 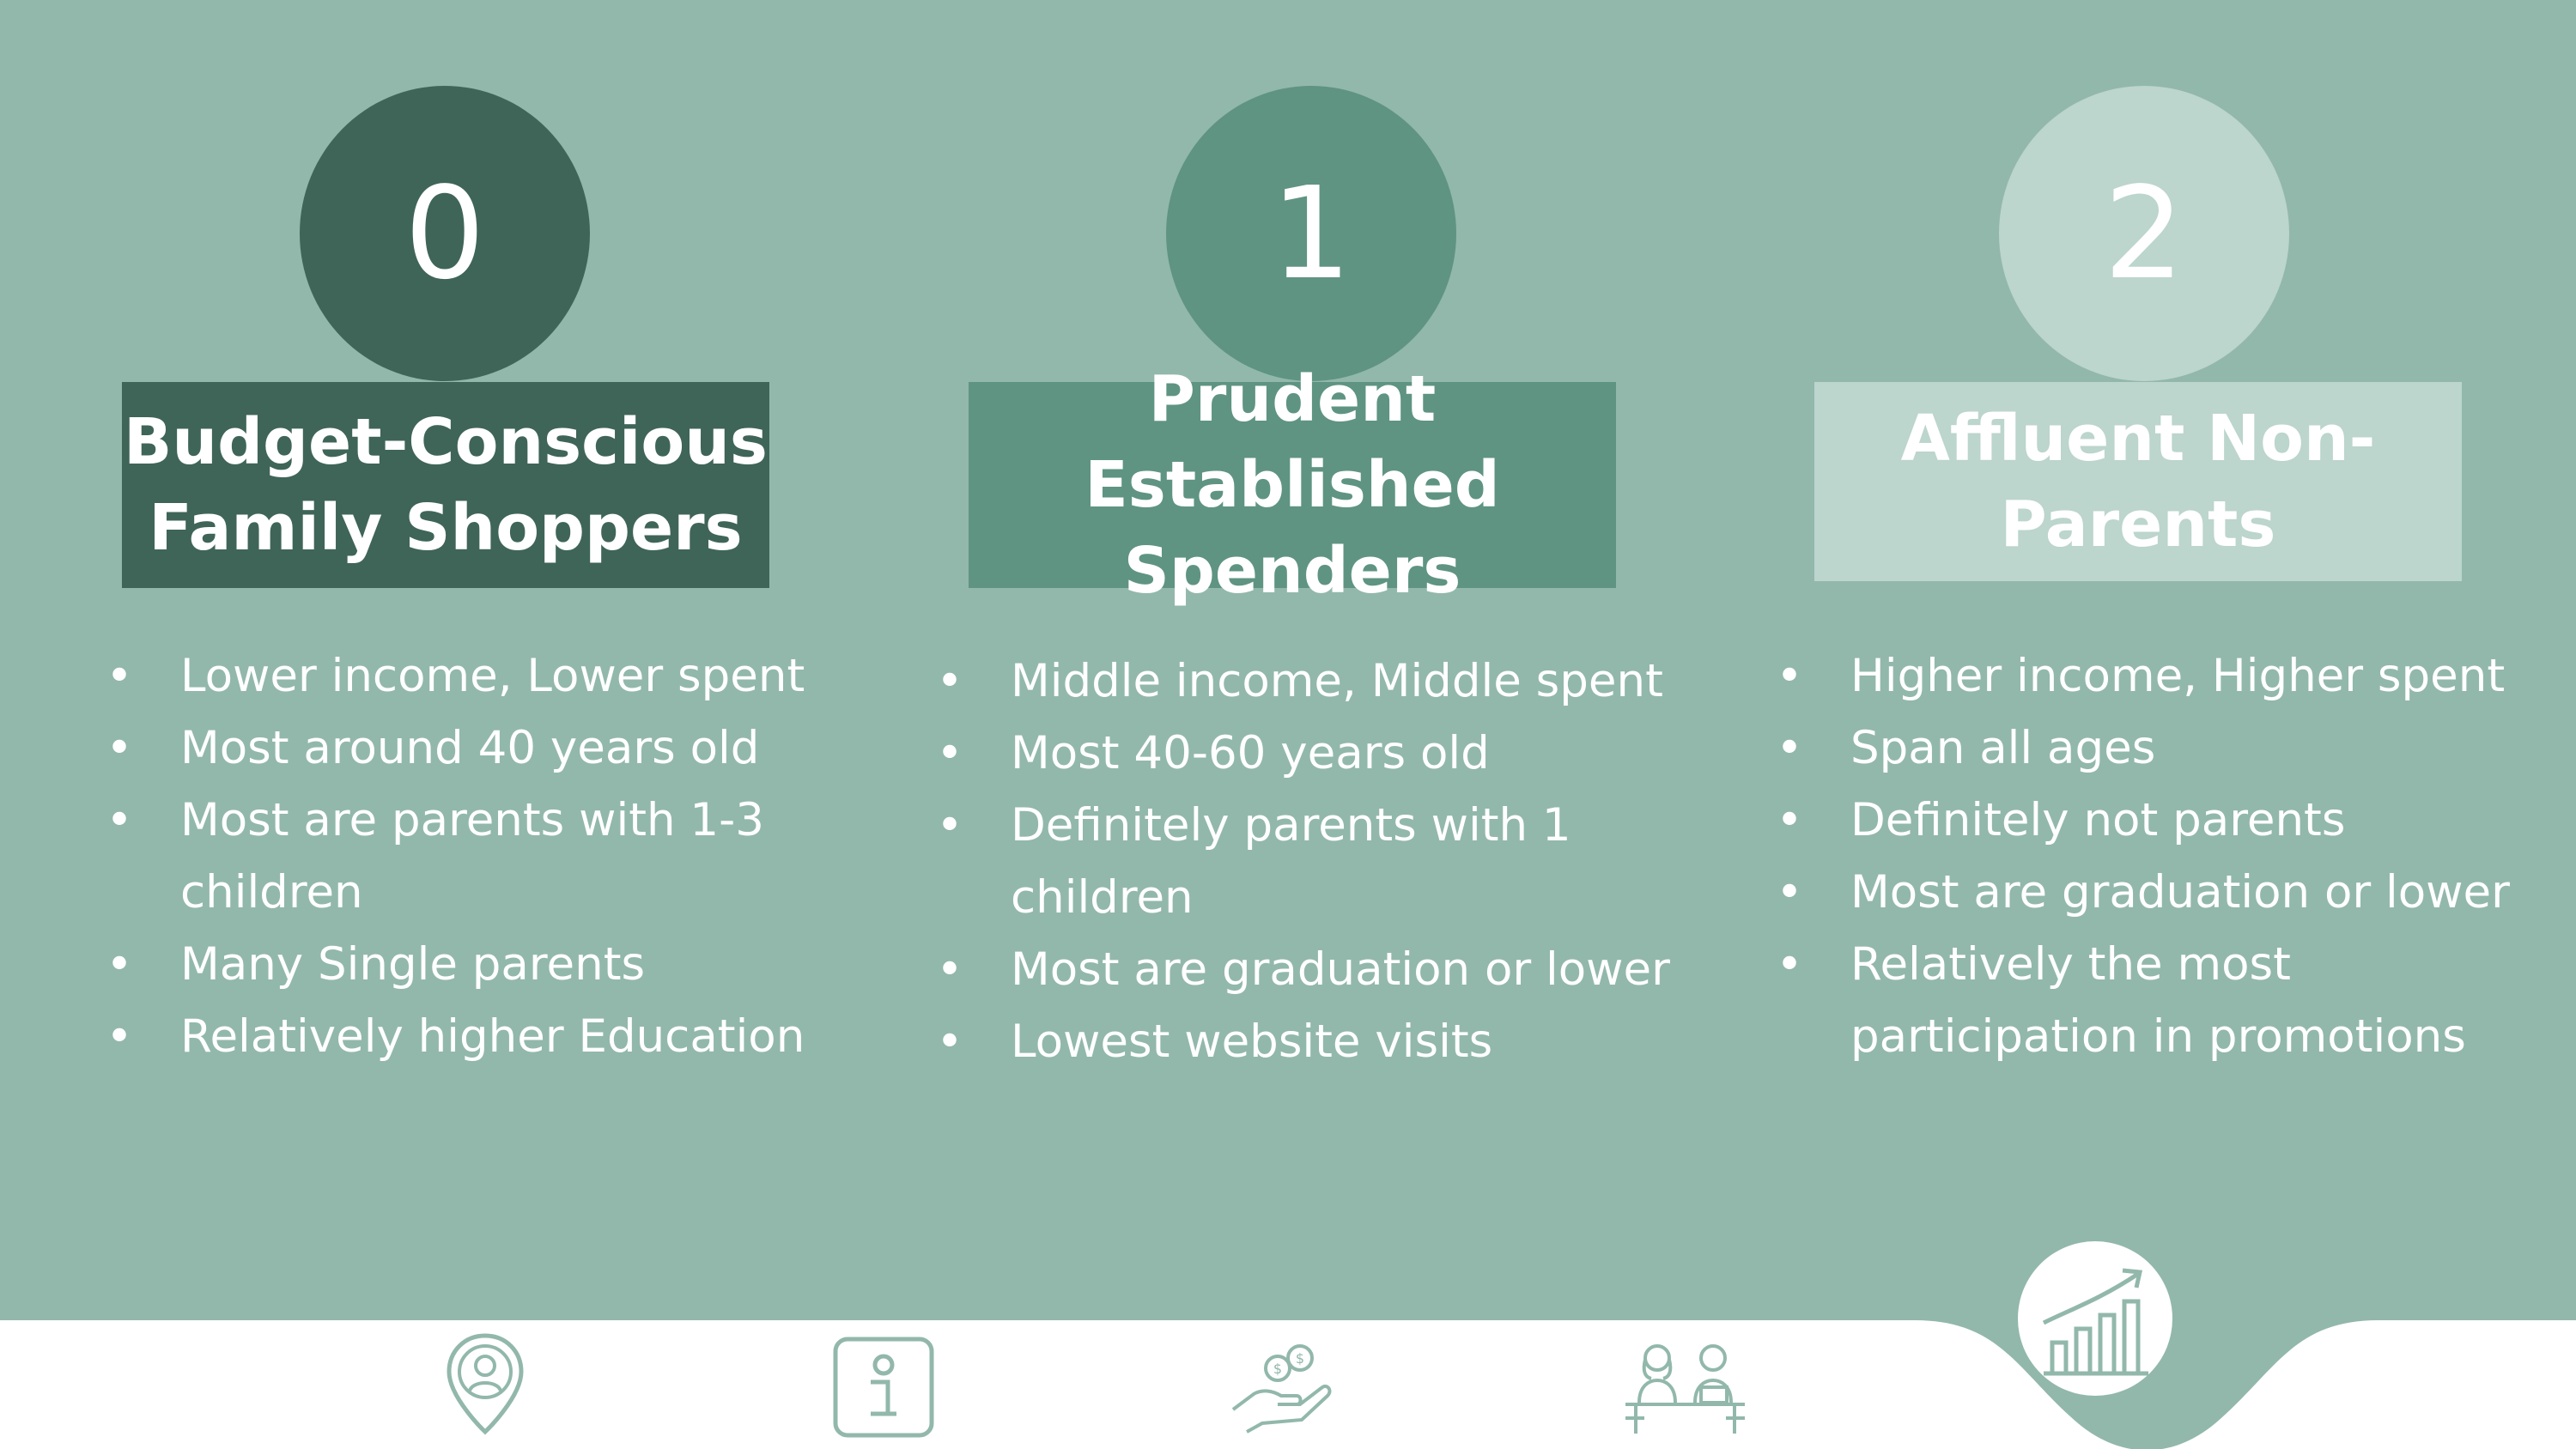 I want to click on list-item: • Span all ages, so click(x=2146, y=748).